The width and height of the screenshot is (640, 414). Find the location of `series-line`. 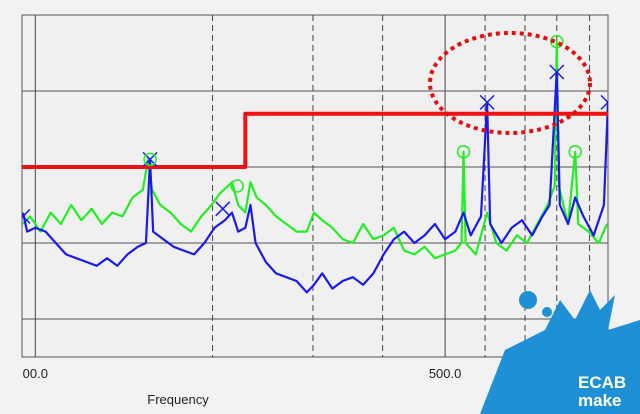

series-line is located at coordinates (315, 140).